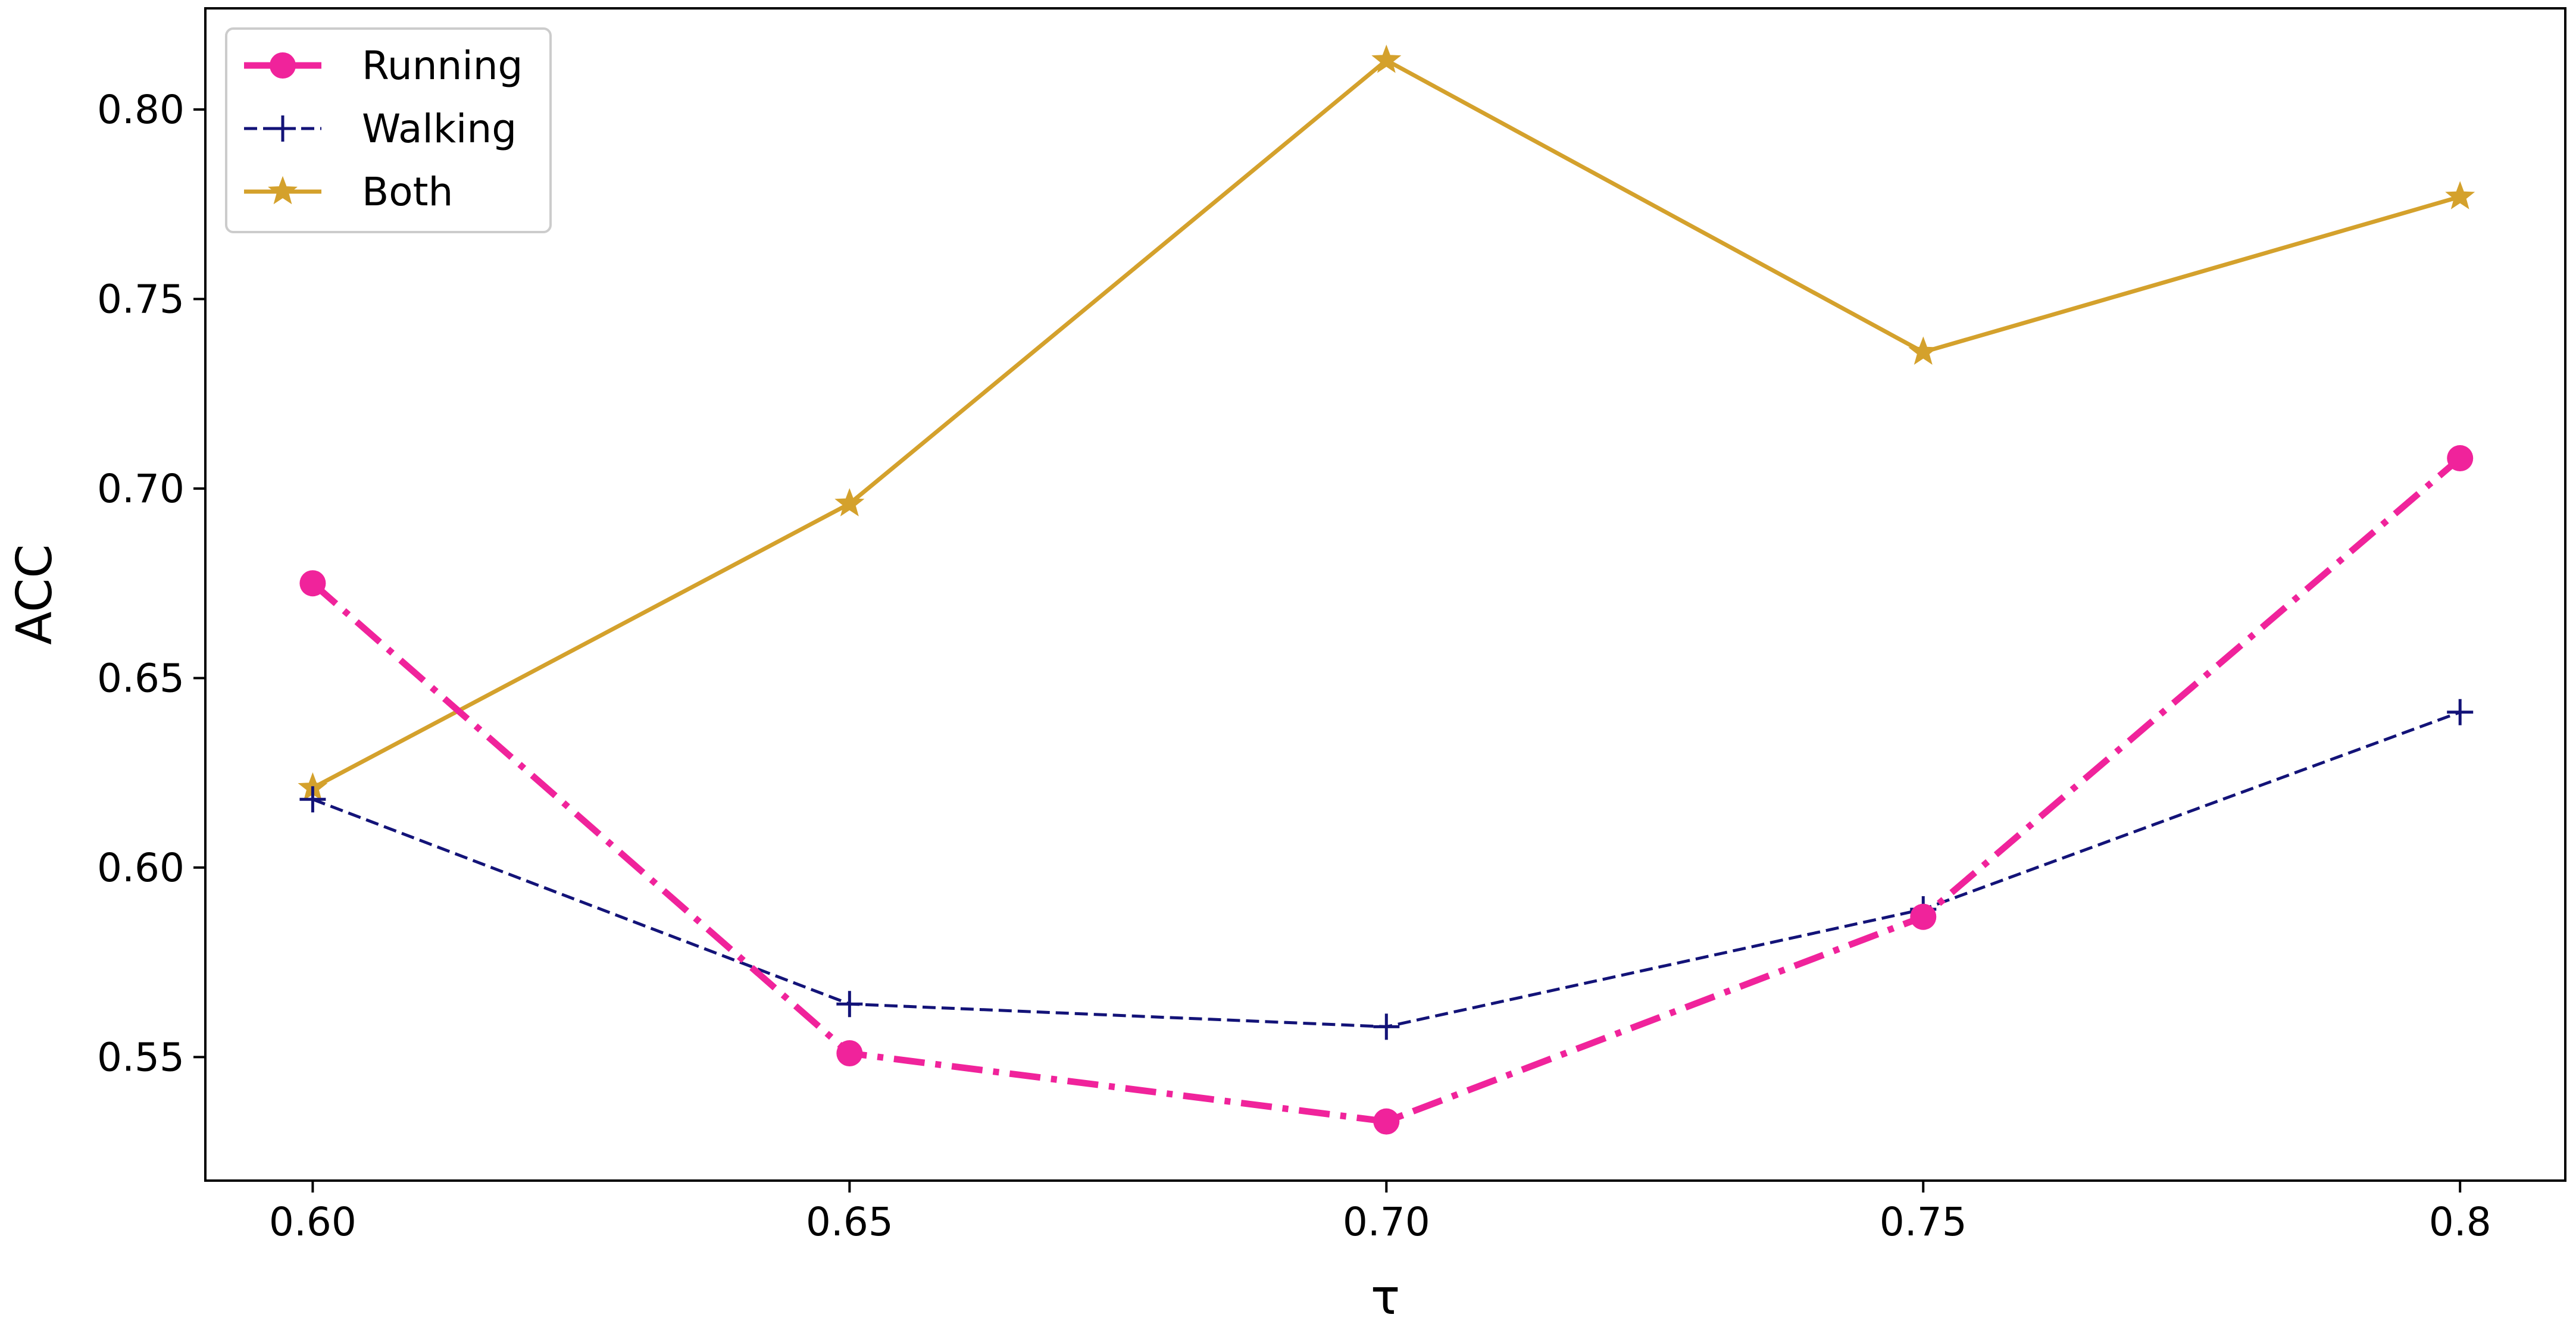 Image resolution: width=2576 pixels, height=1327 pixels. I want to click on legend-label-walking: Walking, so click(439, 129).